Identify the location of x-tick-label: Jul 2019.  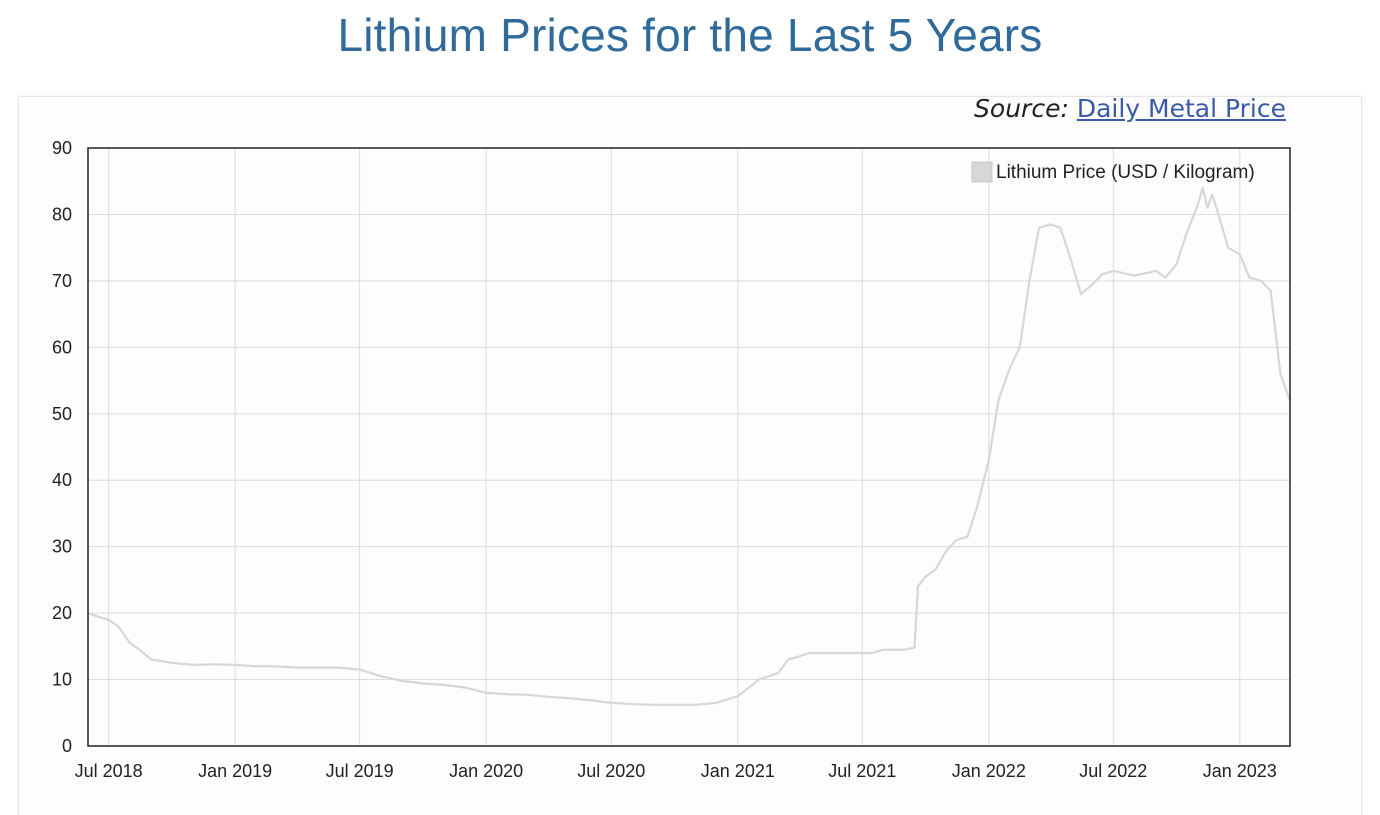
(360, 771).